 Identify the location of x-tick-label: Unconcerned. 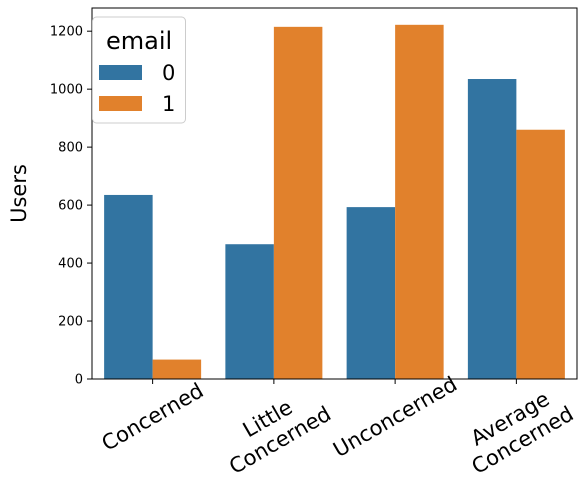
(395, 417).